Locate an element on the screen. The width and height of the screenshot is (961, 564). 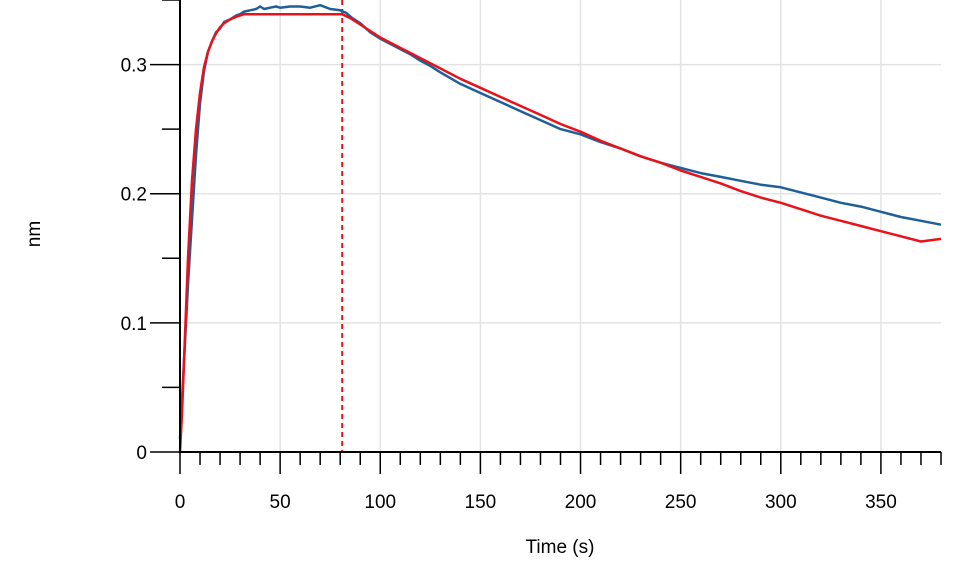
y-axis-title: nm is located at coordinates (34, 234).